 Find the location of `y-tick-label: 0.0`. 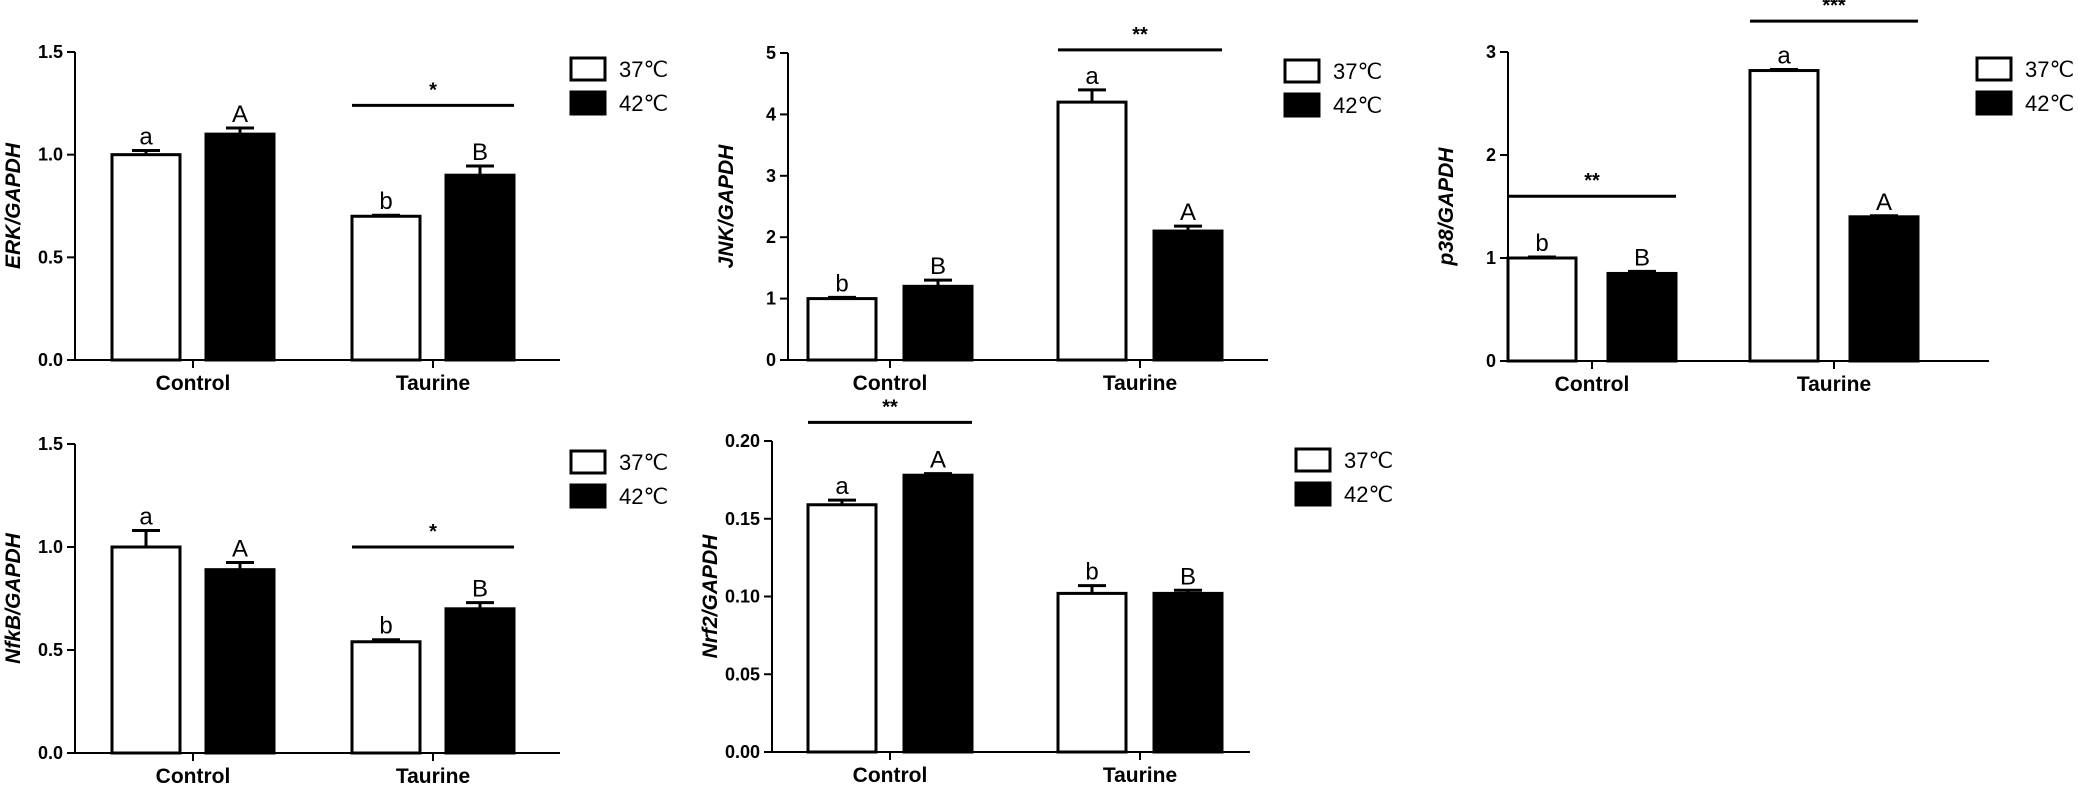

y-tick-label: 0.0 is located at coordinates (50, 753).